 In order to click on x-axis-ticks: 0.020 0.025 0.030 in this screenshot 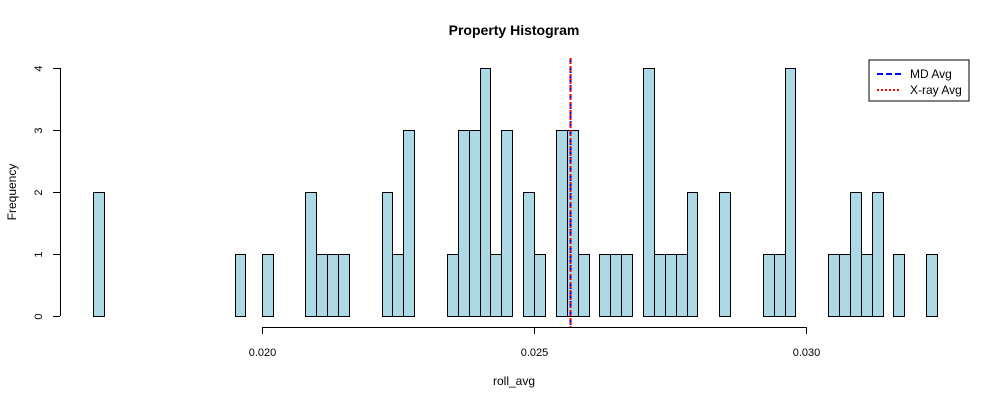, I will do `click(535, 343)`.